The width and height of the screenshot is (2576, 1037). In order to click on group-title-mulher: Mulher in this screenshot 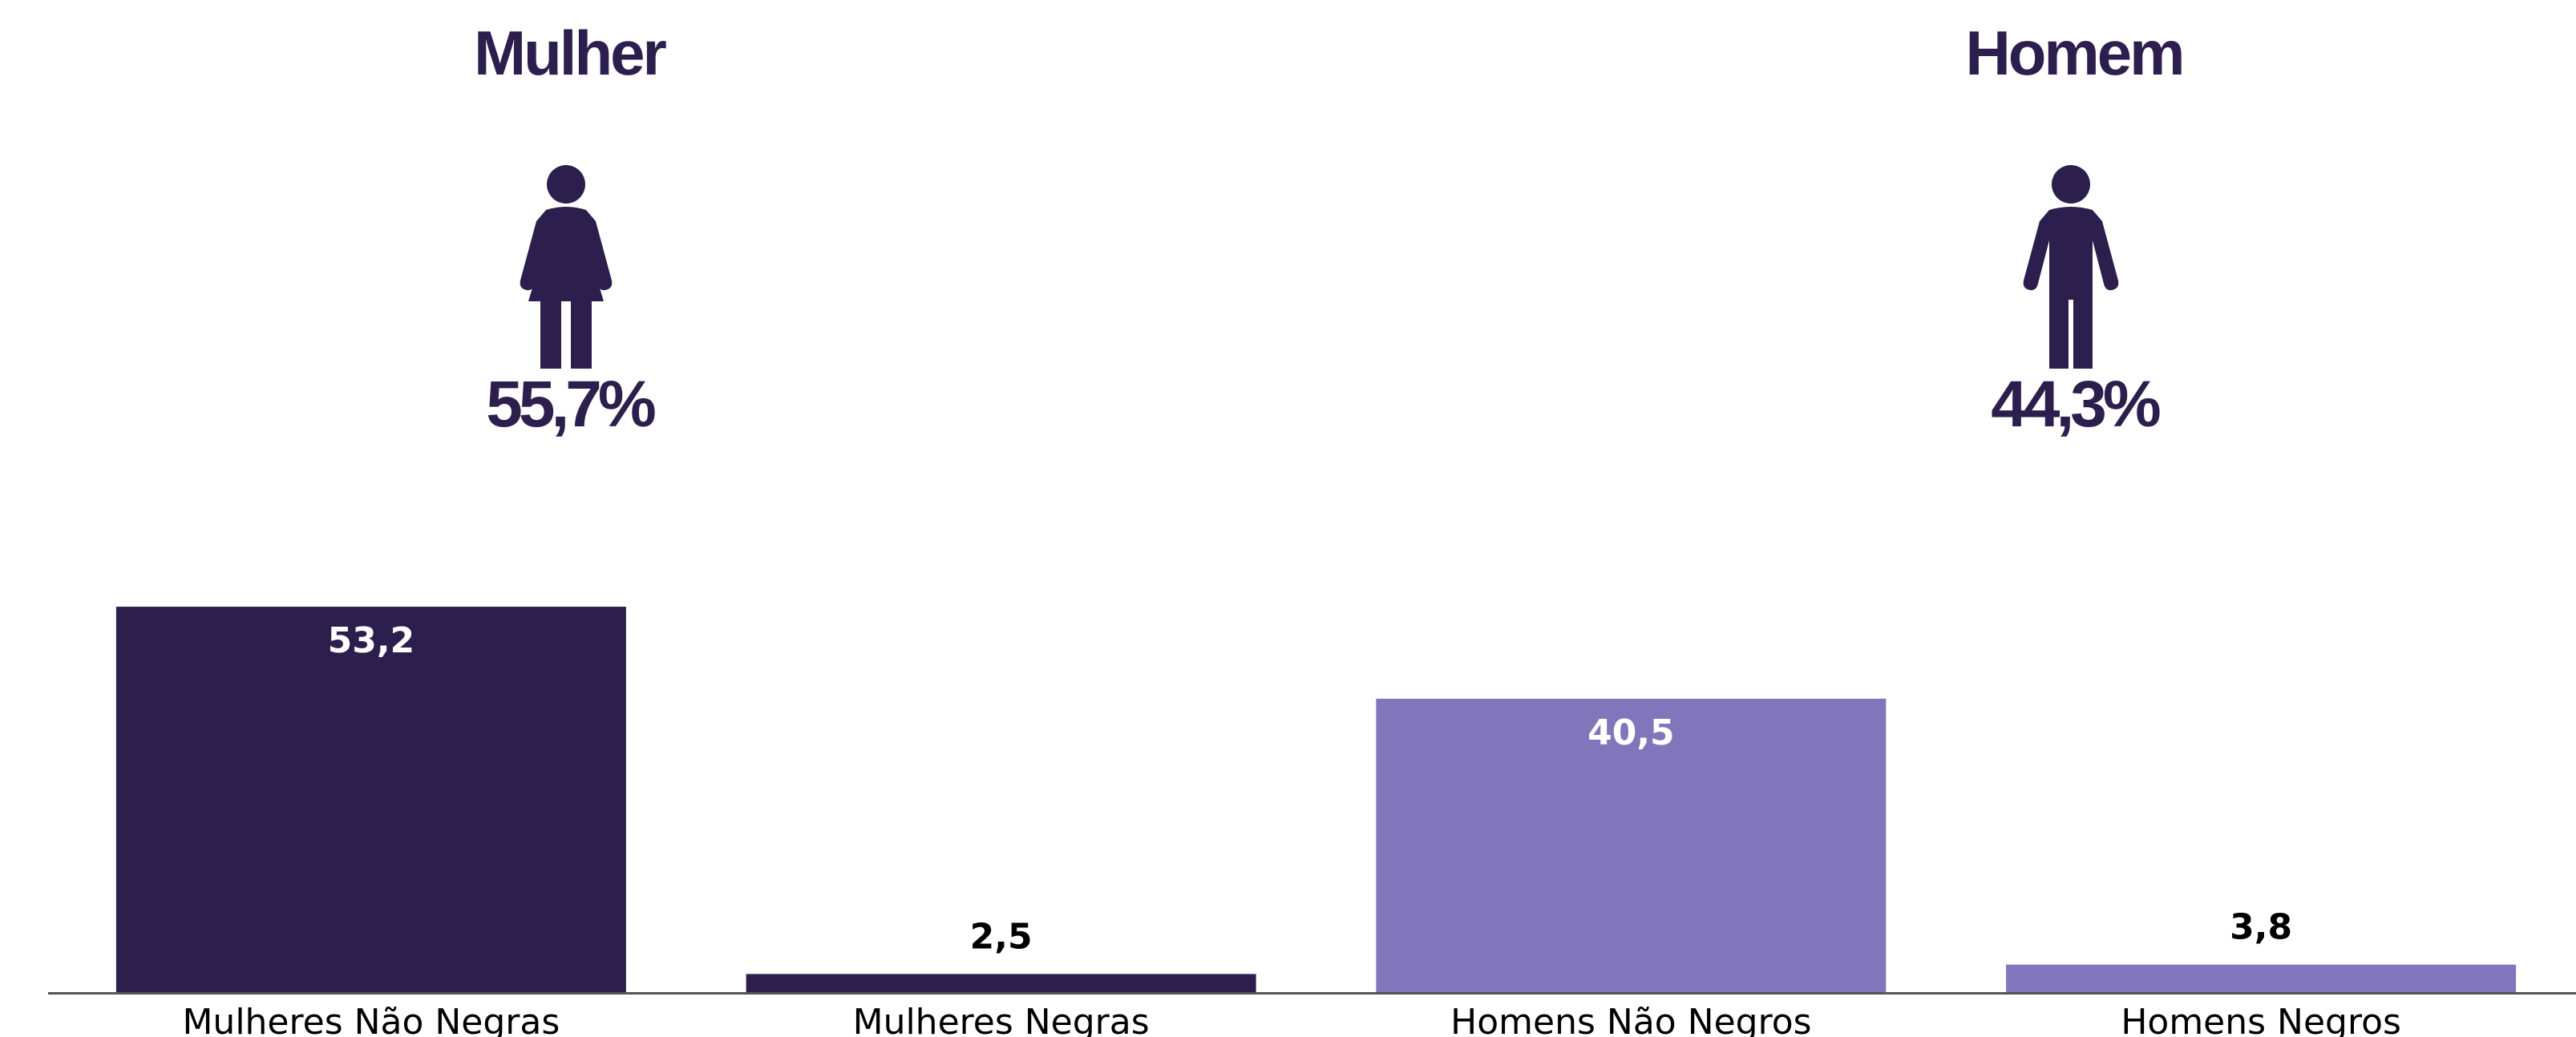, I will do `click(570, 53)`.